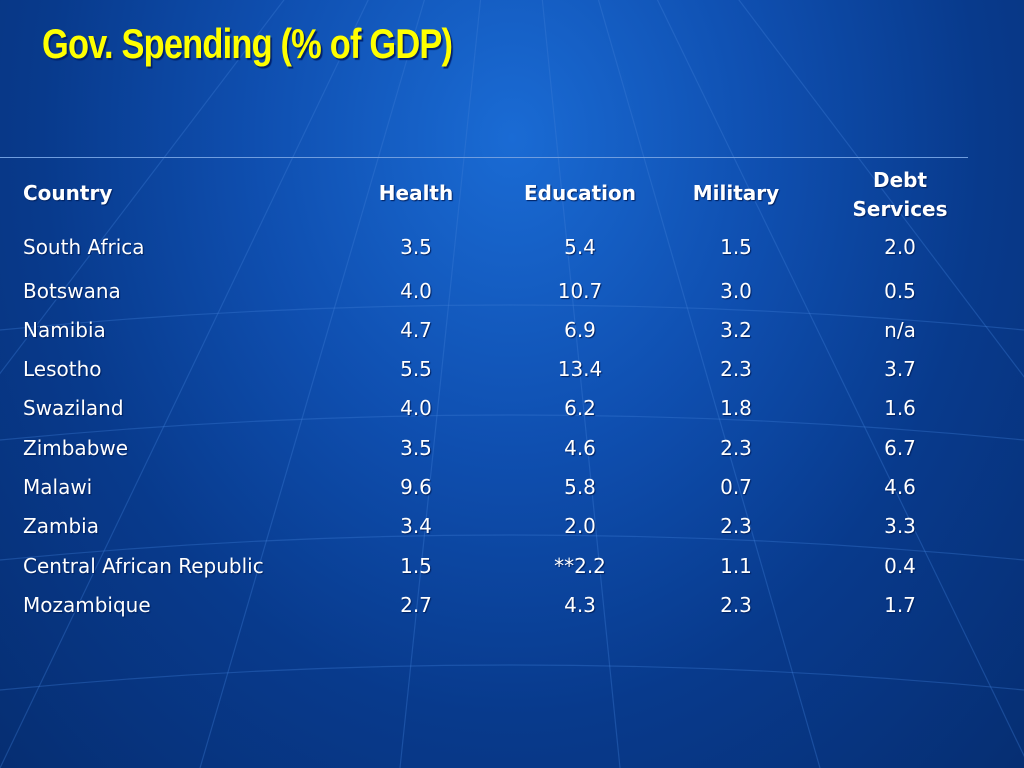  Describe the element at coordinates (580, 487) in the screenshot. I see `table-cell-education: 5.8` at that location.